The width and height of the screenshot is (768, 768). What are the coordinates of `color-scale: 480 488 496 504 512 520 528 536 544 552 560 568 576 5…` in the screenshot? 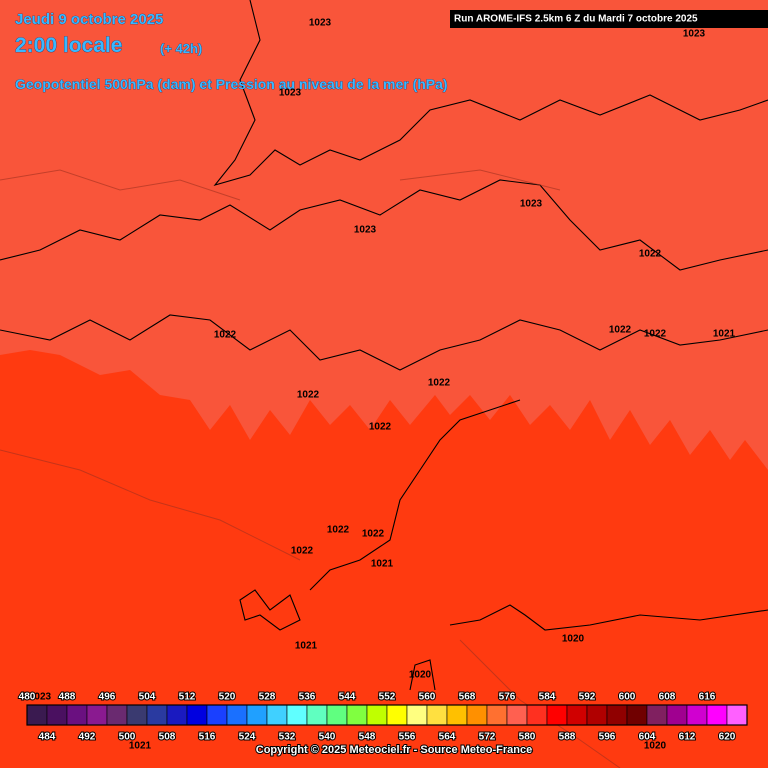 It's located at (383, 717).